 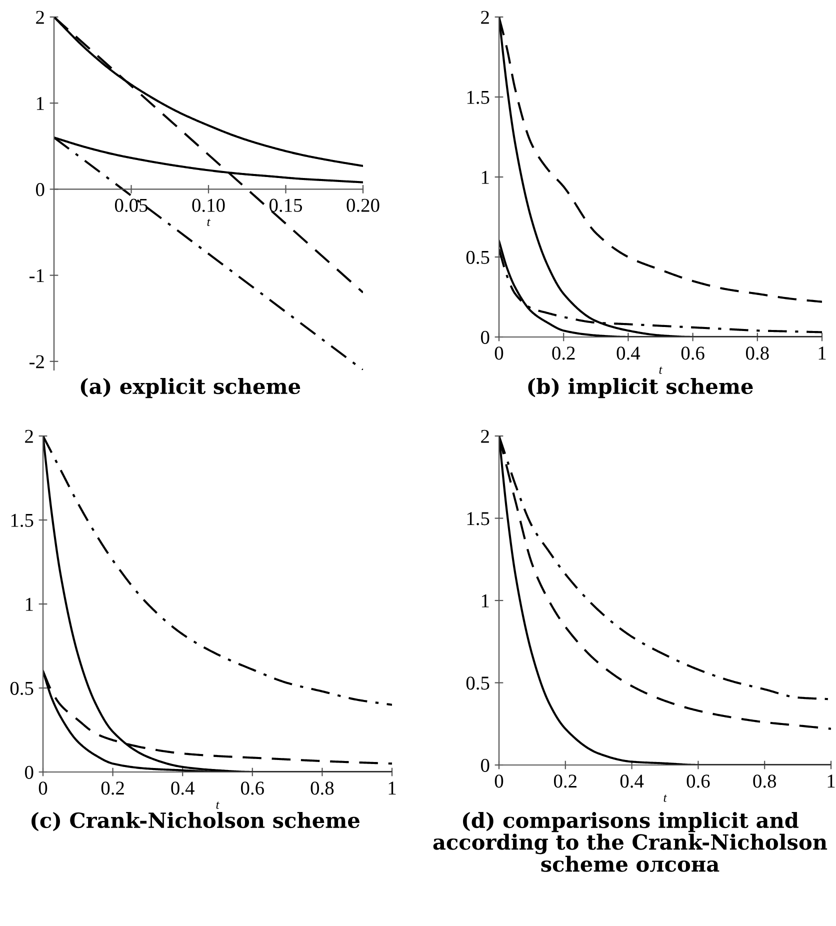 I want to click on x-tick-label: 0.15, so click(x=285, y=205).